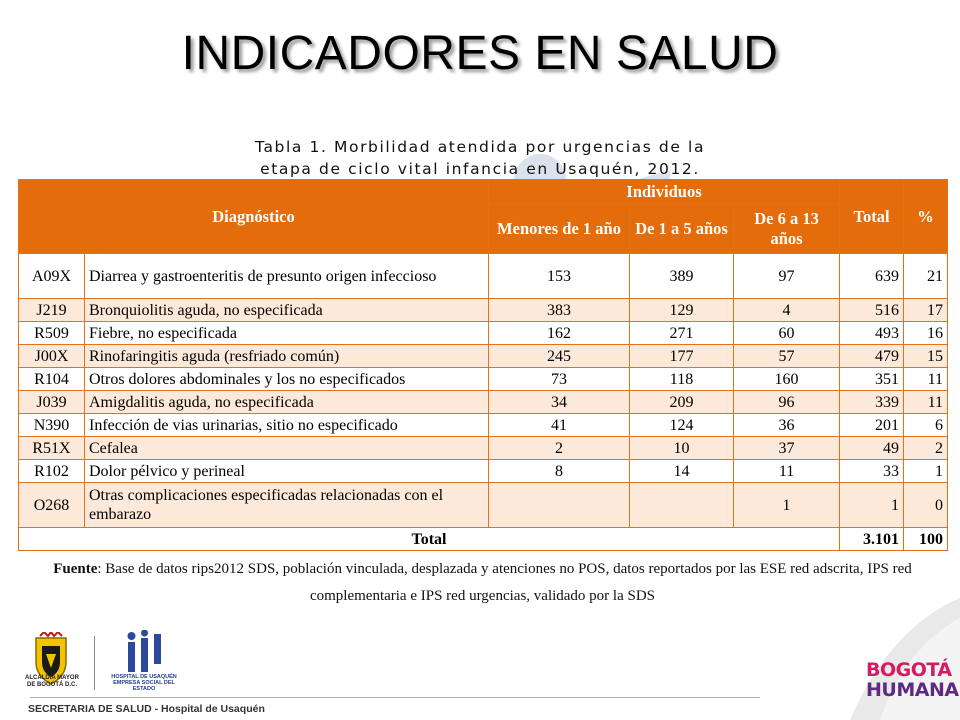 The image size is (960, 720). What do you see at coordinates (286, 333) in the screenshot?
I see `diagnosis-cell: Fiebre, no especificada` at bounding box center [286, 333].